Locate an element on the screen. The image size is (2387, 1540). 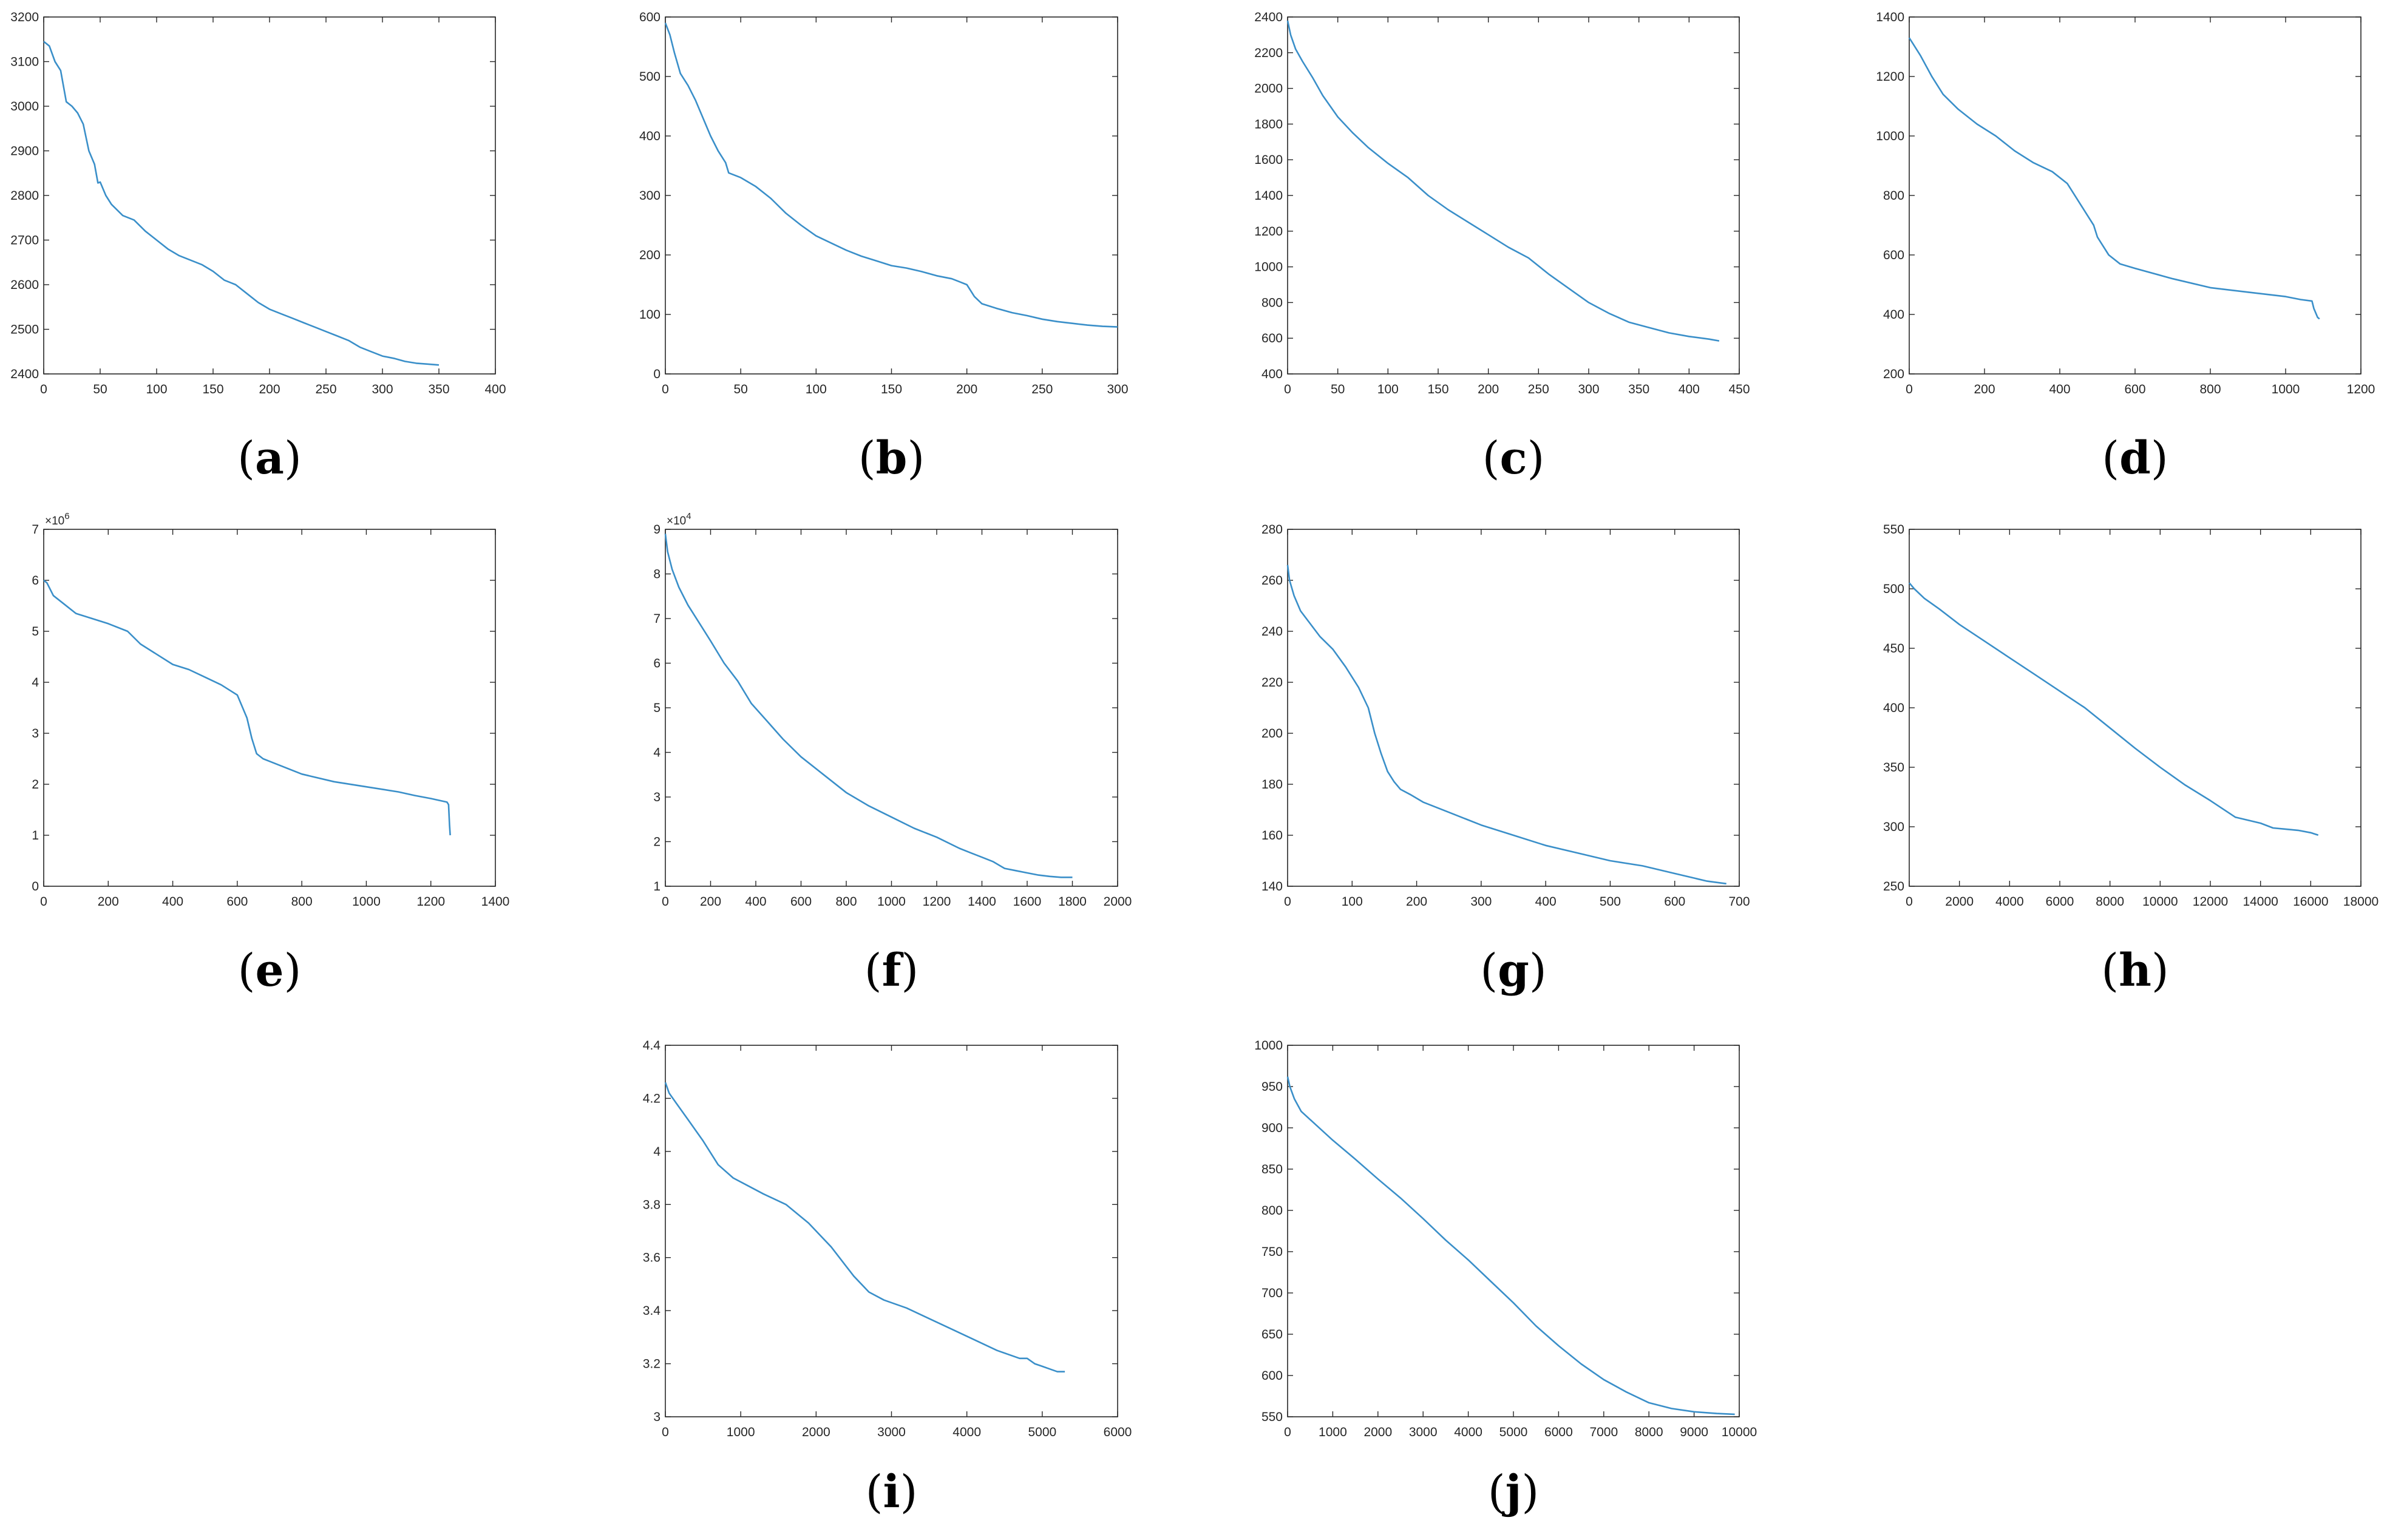
y-tick-label: 260 is located at coordinates (1272, 581).